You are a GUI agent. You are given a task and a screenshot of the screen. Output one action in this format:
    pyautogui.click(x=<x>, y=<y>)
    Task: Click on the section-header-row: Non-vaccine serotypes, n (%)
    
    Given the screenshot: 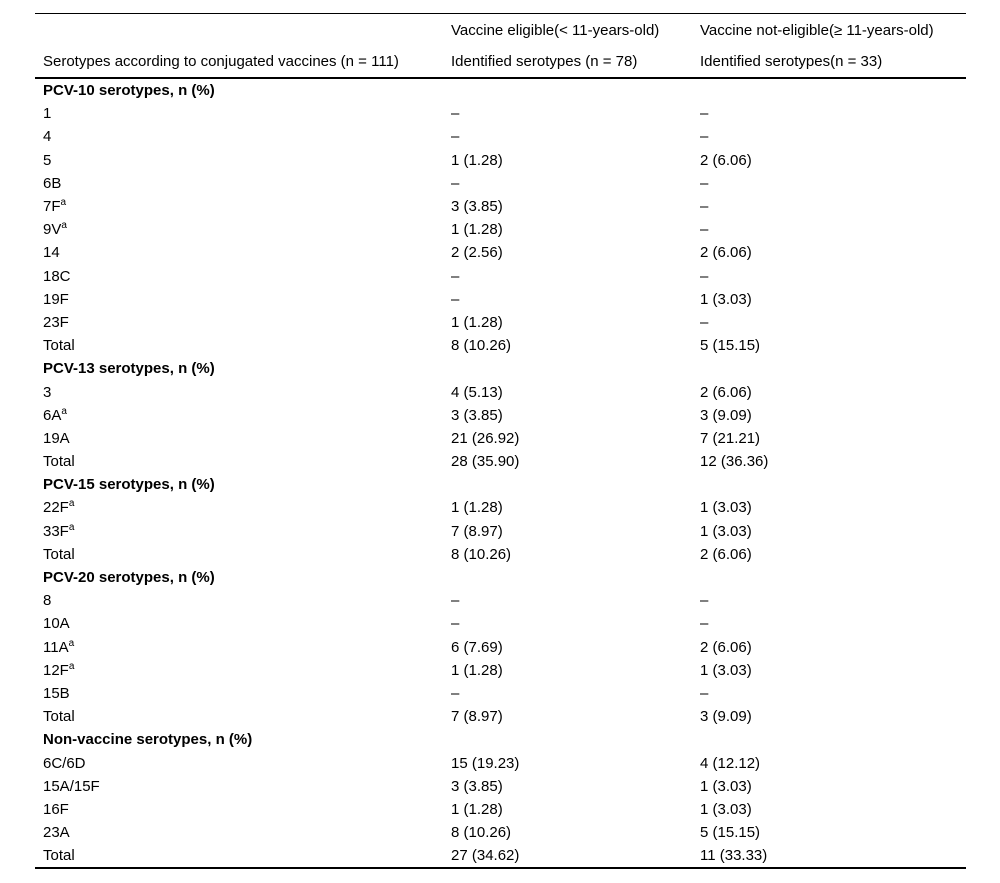 What is the action you would take?
    pyautogui.click(x=500, y=739)
    